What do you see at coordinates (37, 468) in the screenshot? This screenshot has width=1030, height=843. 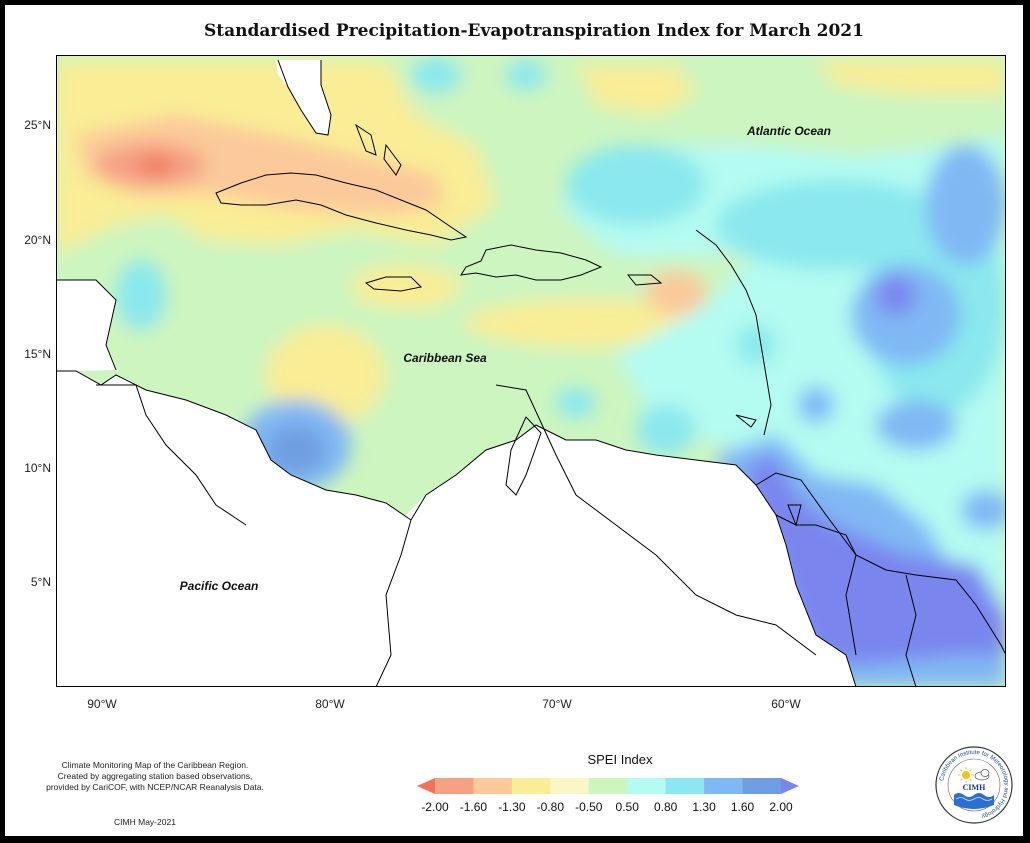 I see `lat-label-10n: 10°N` at bounding box center [37, 468].